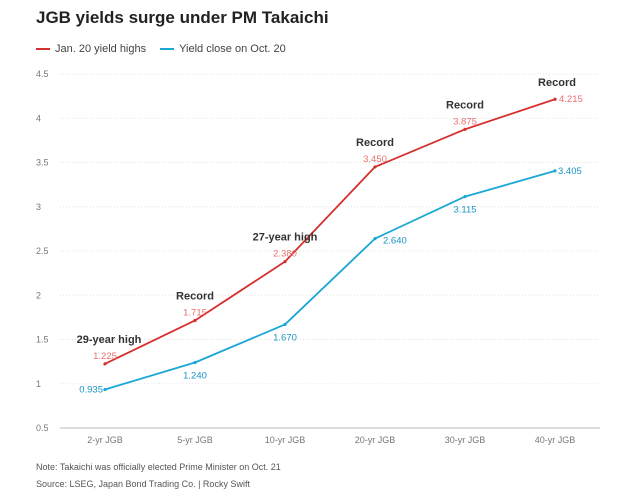 Image resolution: width=625 pixels, height=496 pixels. What do you see at coordinates (232, 49) in the screenshot?
I see `legend-label-oct20: Yield close on Oct. 20` at bounding box center [232, 49].